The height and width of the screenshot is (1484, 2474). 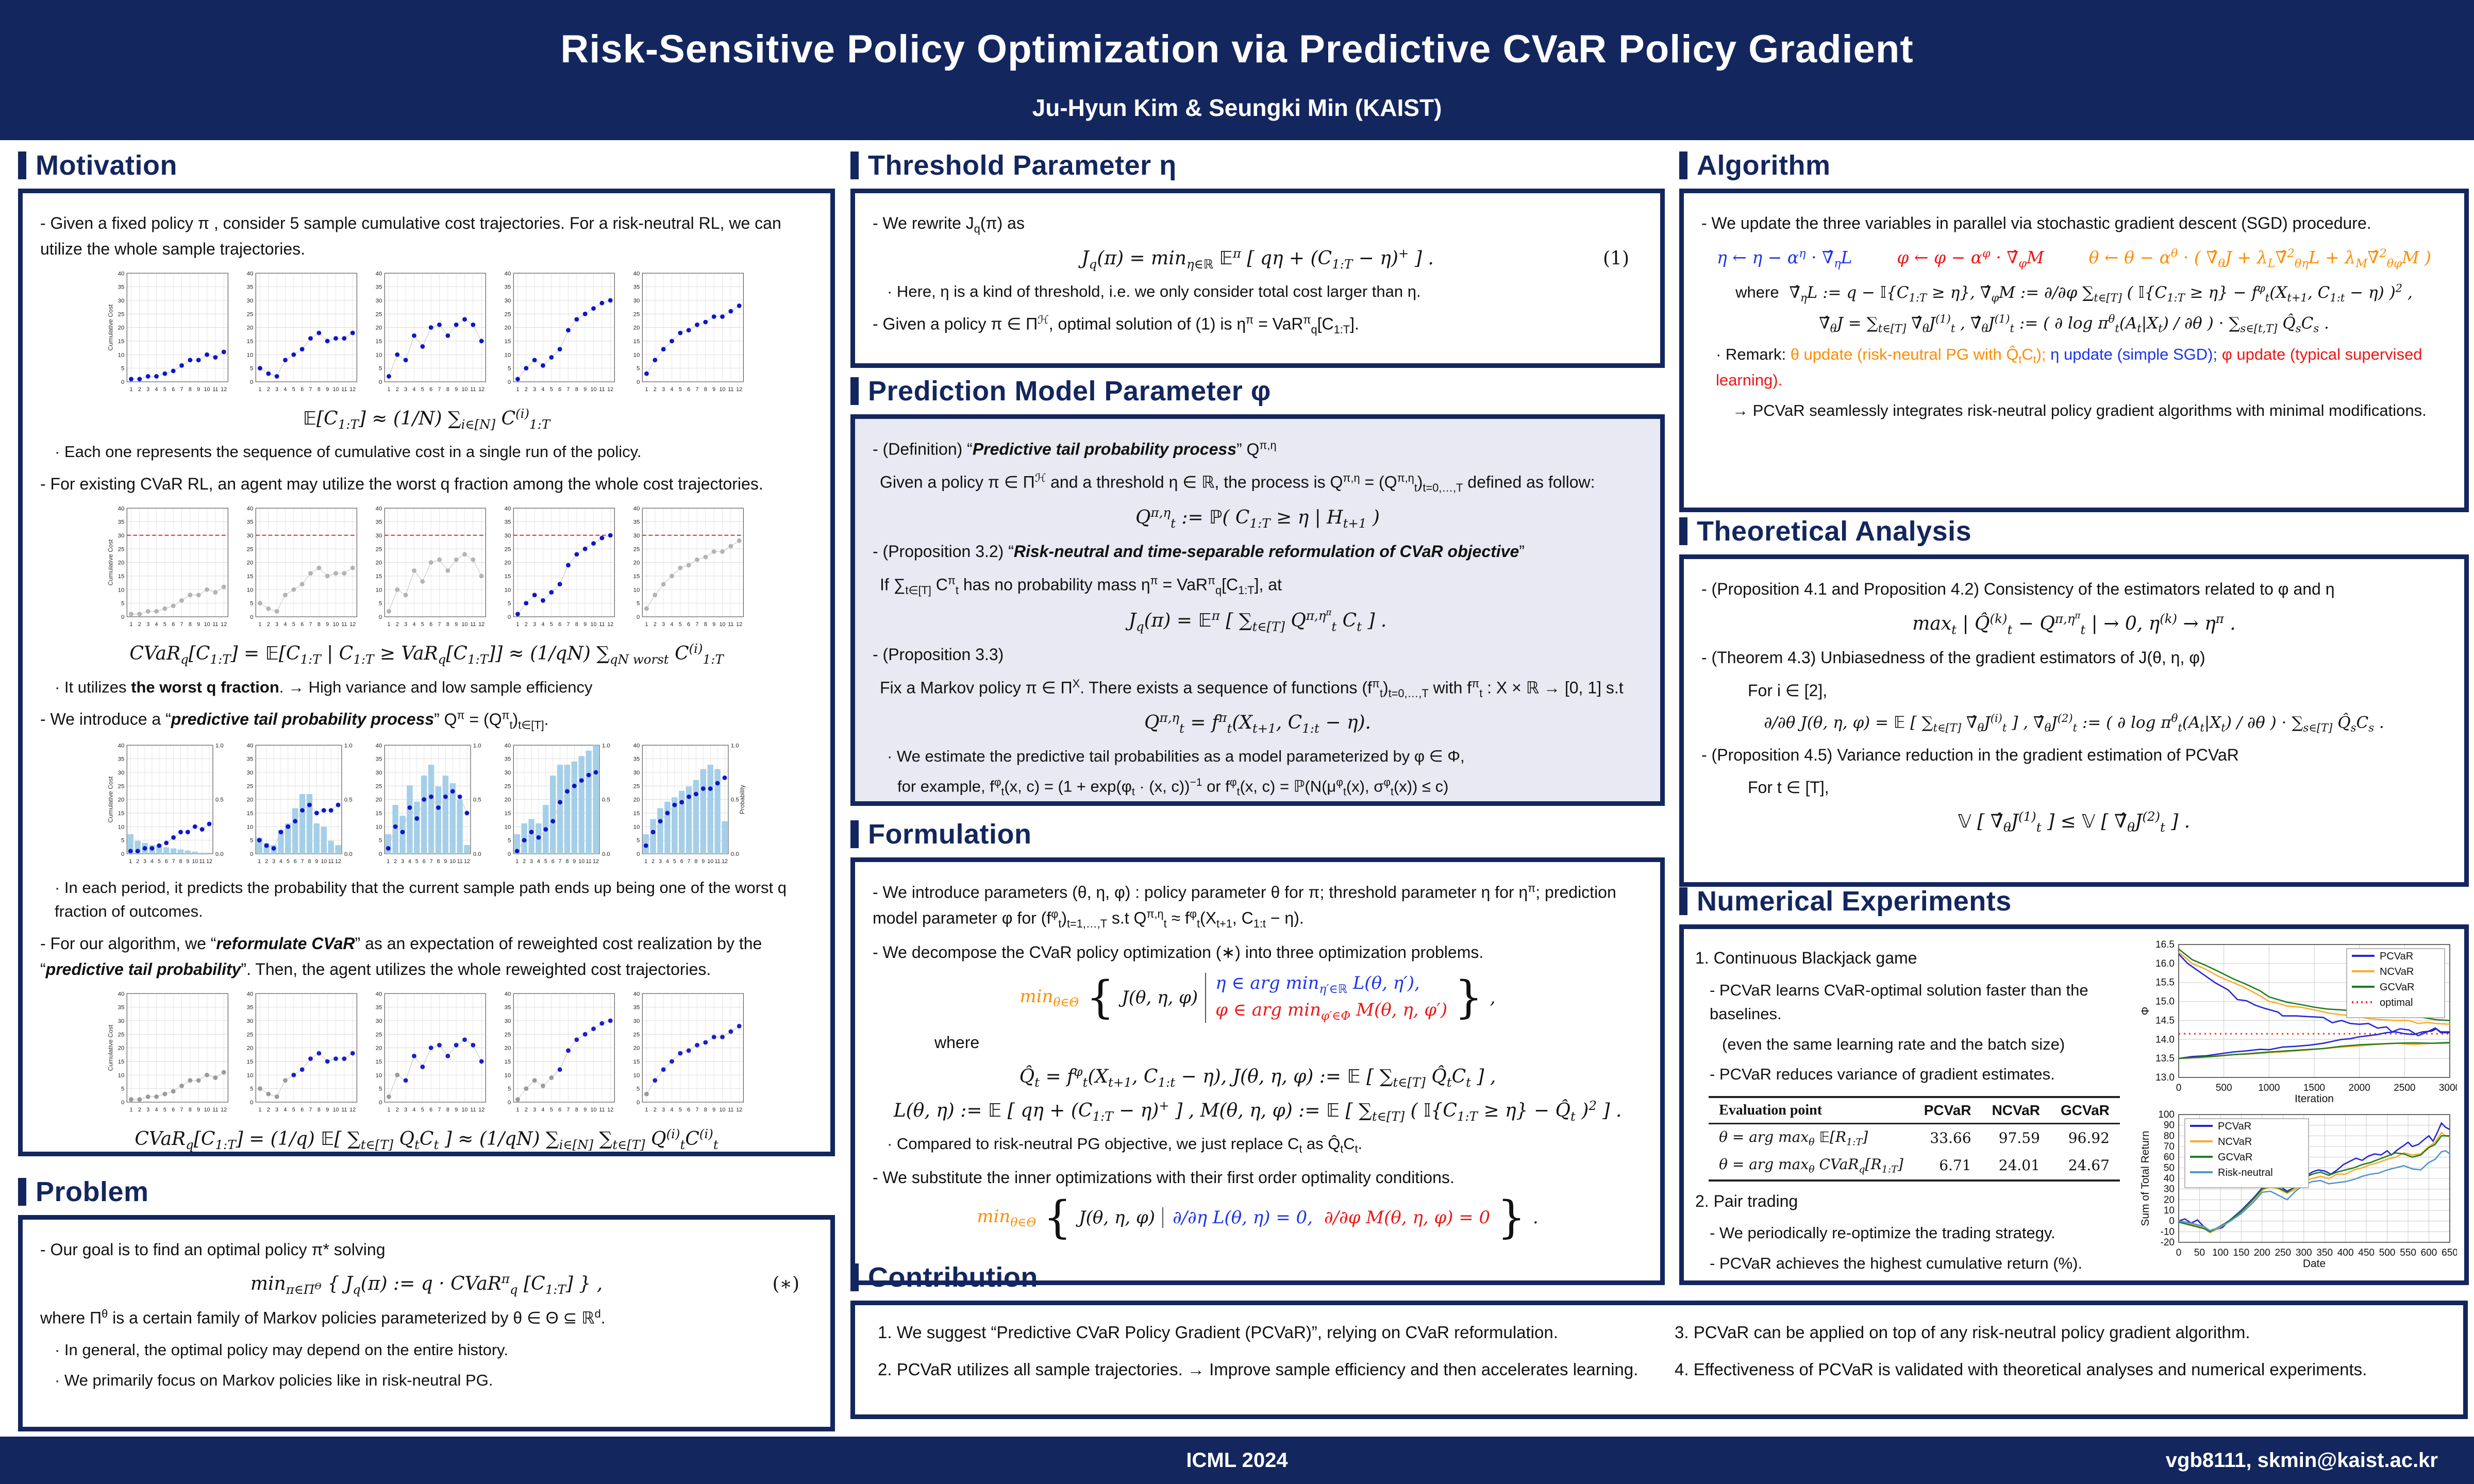 What do you see at coordinates (636, 814) in the screenshot?
I see `svg-text: 15` at bounding box center [636, 814].